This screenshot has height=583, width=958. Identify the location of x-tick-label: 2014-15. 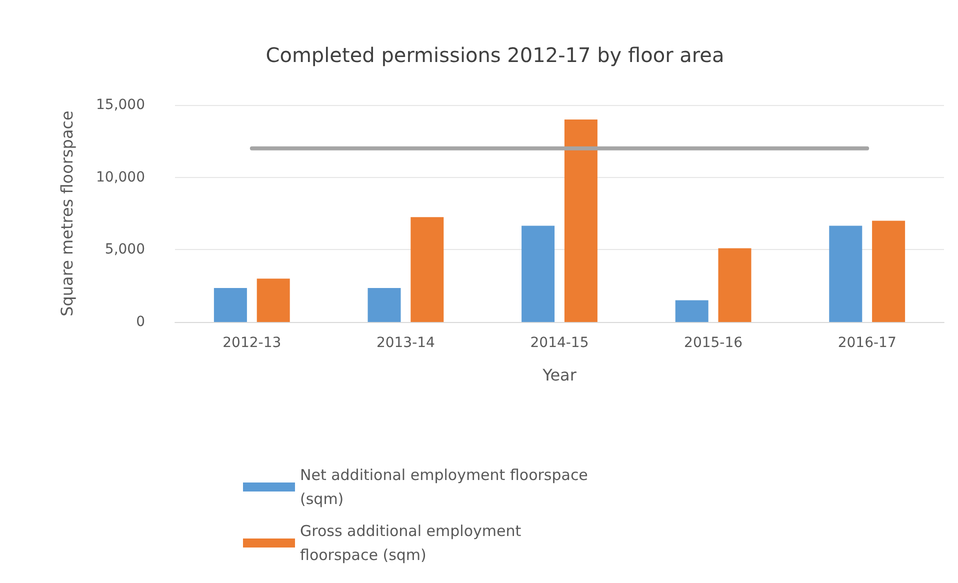
(559, 343).